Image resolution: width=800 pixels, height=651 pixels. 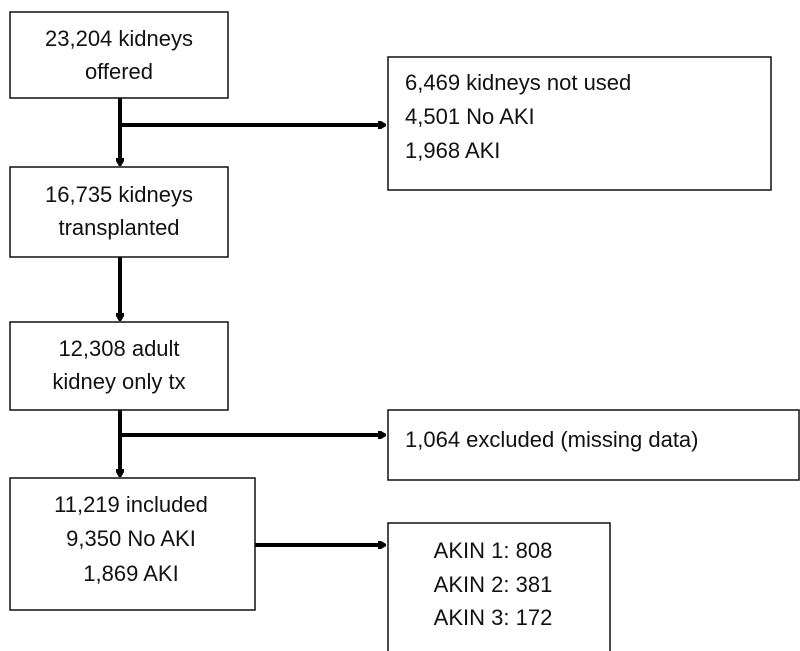 What do you see at coordinates (493, 617) in the screenshot?
I see `box-text: AKIN 3: 172` at bounding box center [493, 617].